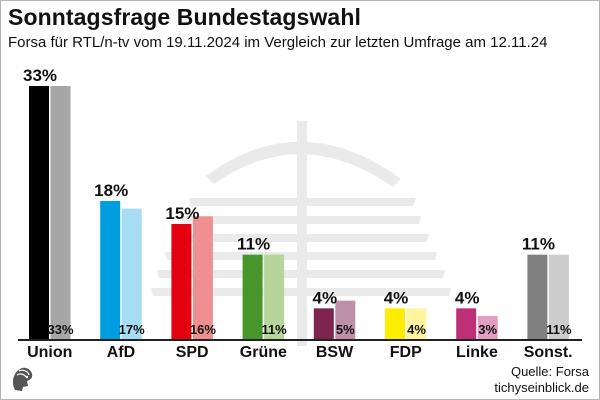  I want to click on value-label-previous-spd: 16%, so click(203, 329).